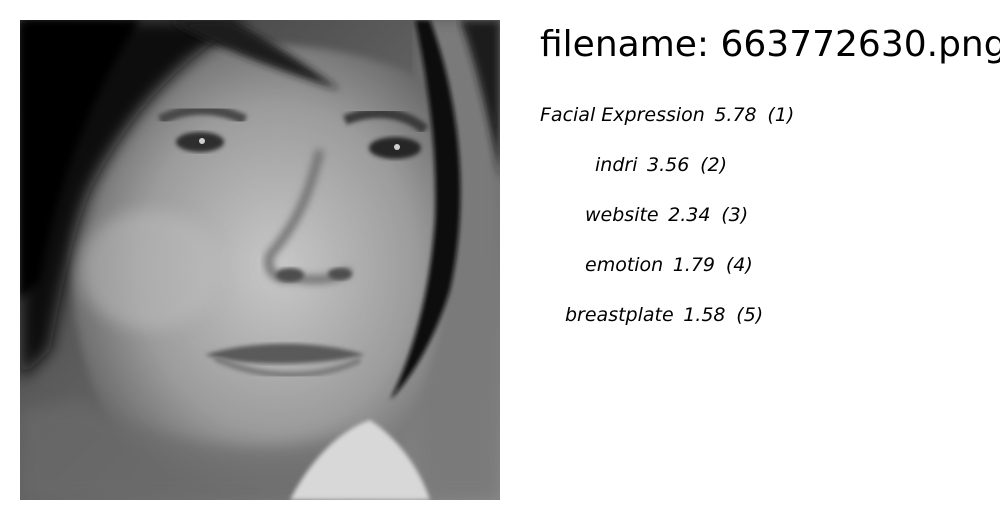  What do you see at coordinates (616, 165) in the screenshot?
I see `prediction-label: indri` at bounding box center [616, 165].